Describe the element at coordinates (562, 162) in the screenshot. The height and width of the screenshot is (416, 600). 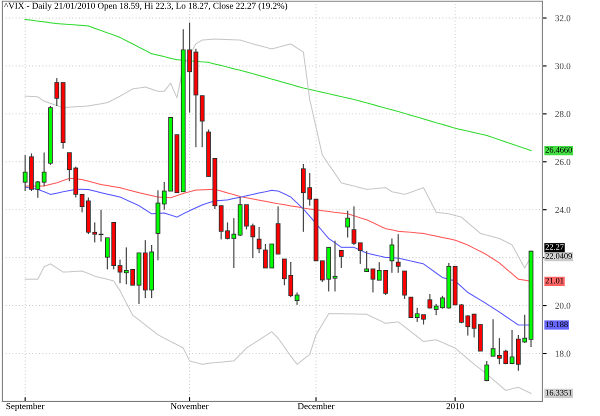
I see `y-tick-label: 26.0` at that location.